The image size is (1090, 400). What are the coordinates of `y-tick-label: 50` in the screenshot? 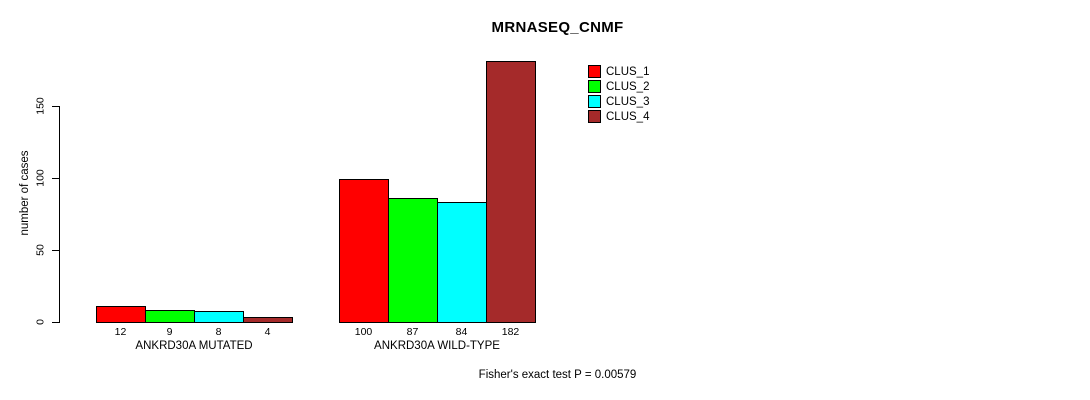 It's located at (40, 250).